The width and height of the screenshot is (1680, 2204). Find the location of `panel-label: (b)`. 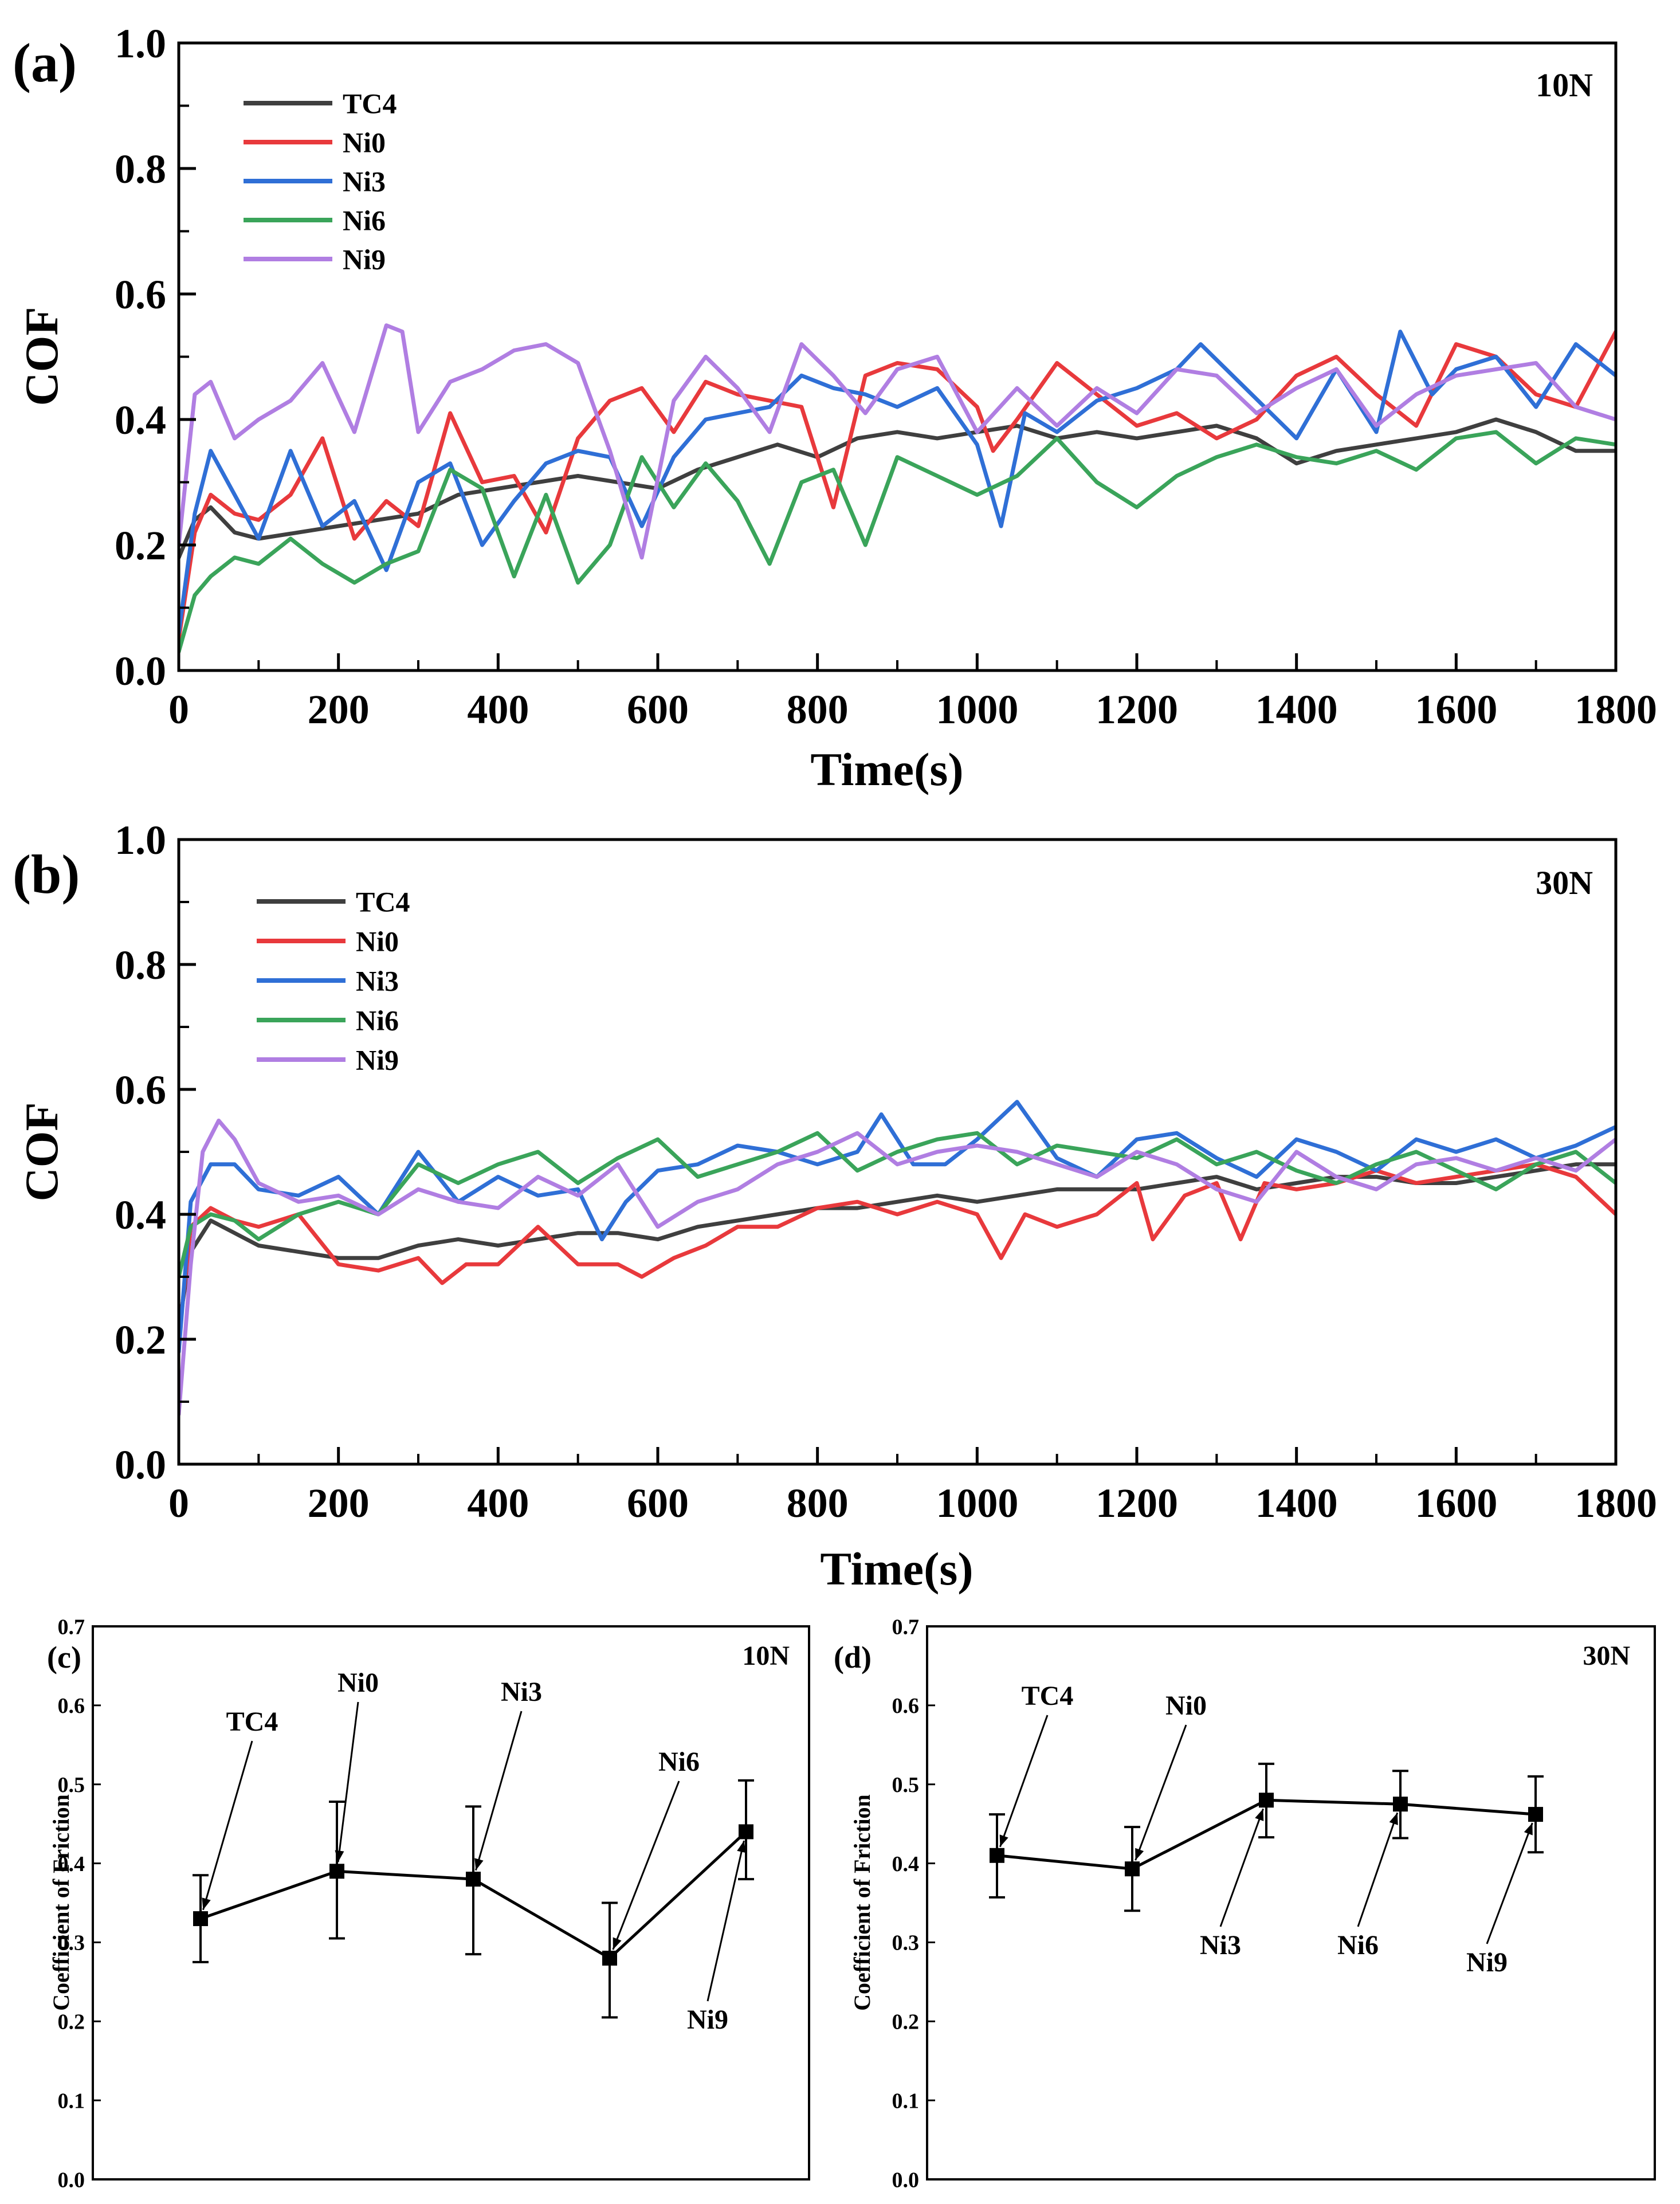

panel-label: (b) is located at coordinates (46, 874).